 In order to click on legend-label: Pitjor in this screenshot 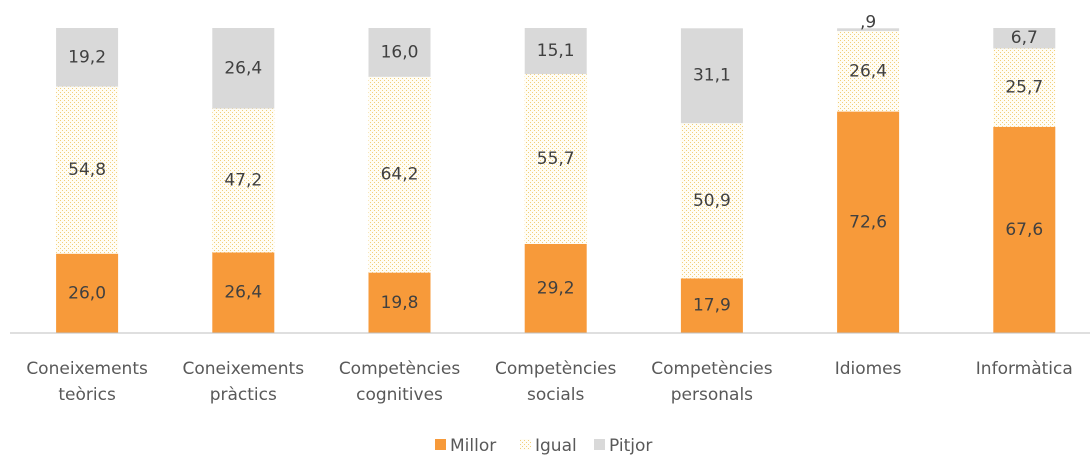, I will do `click(630, 446)`.